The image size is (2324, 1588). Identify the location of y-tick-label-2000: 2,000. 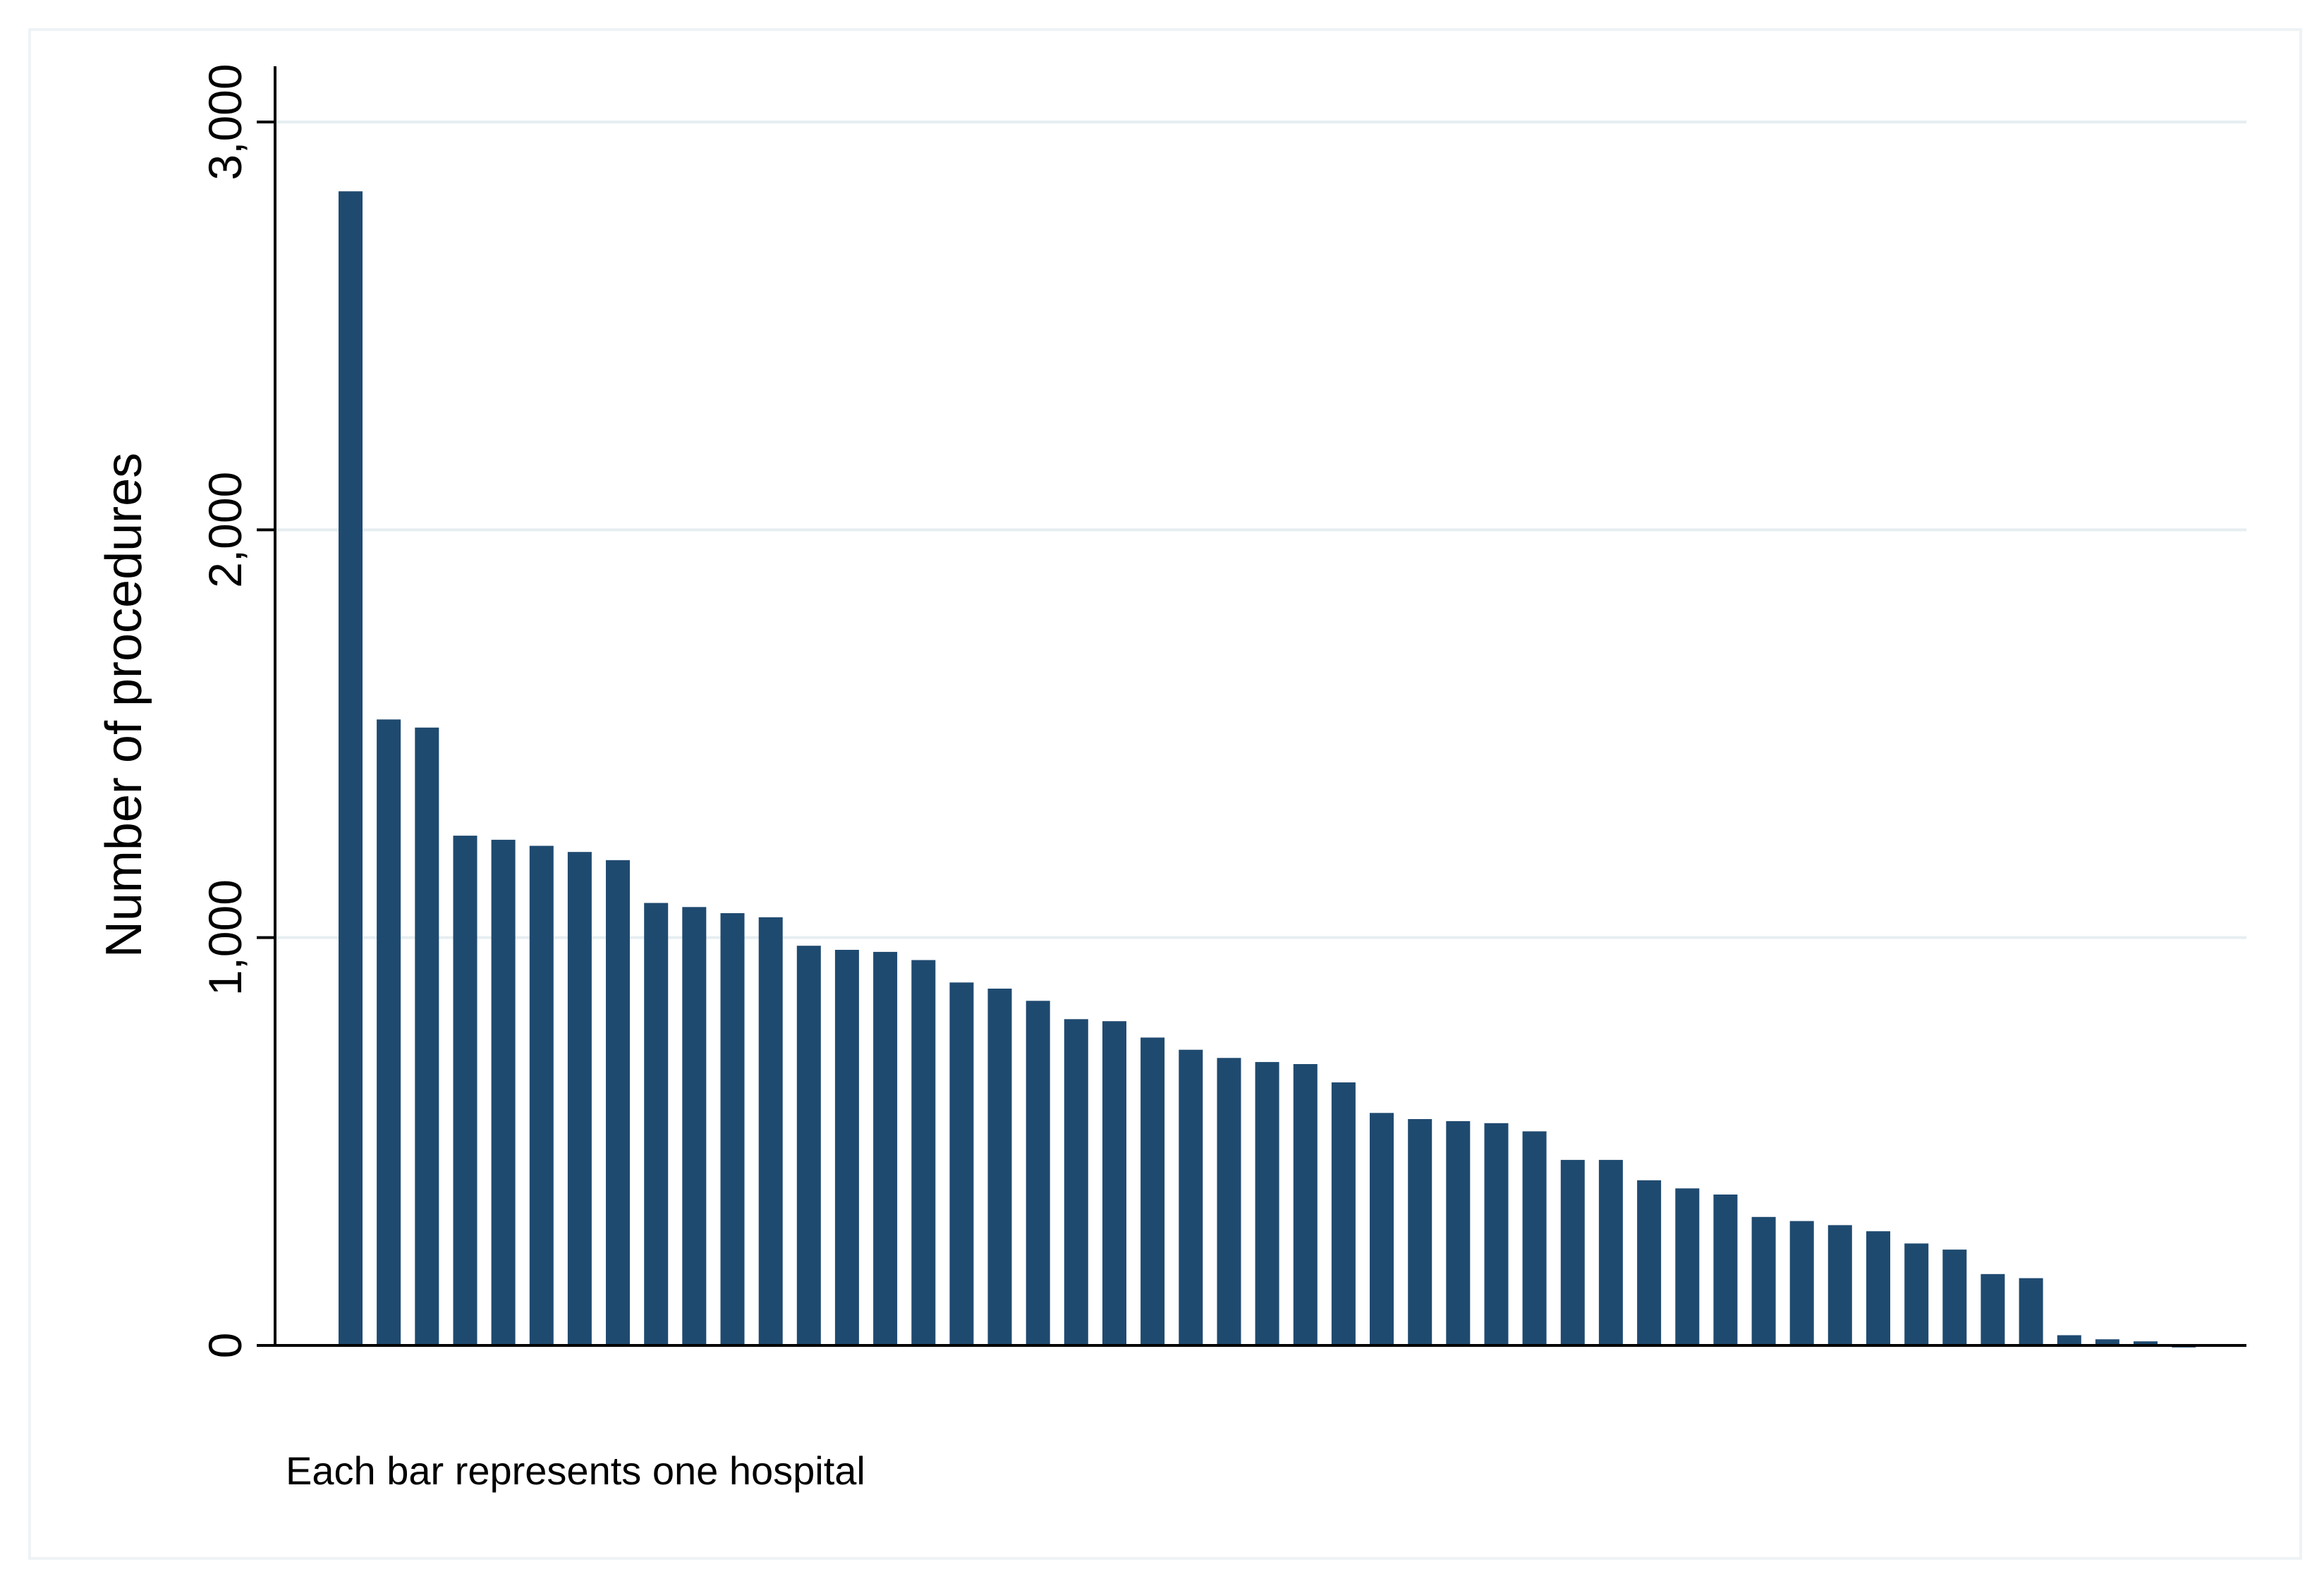
(225, 530).